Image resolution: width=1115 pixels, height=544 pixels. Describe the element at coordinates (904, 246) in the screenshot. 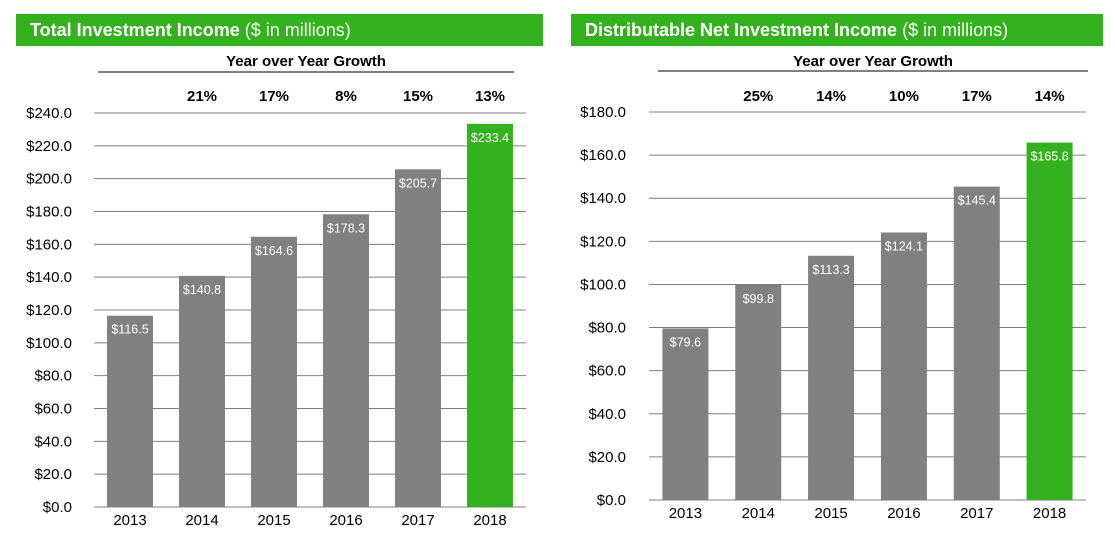

I see `bar-value-label: $124.1` at that location.